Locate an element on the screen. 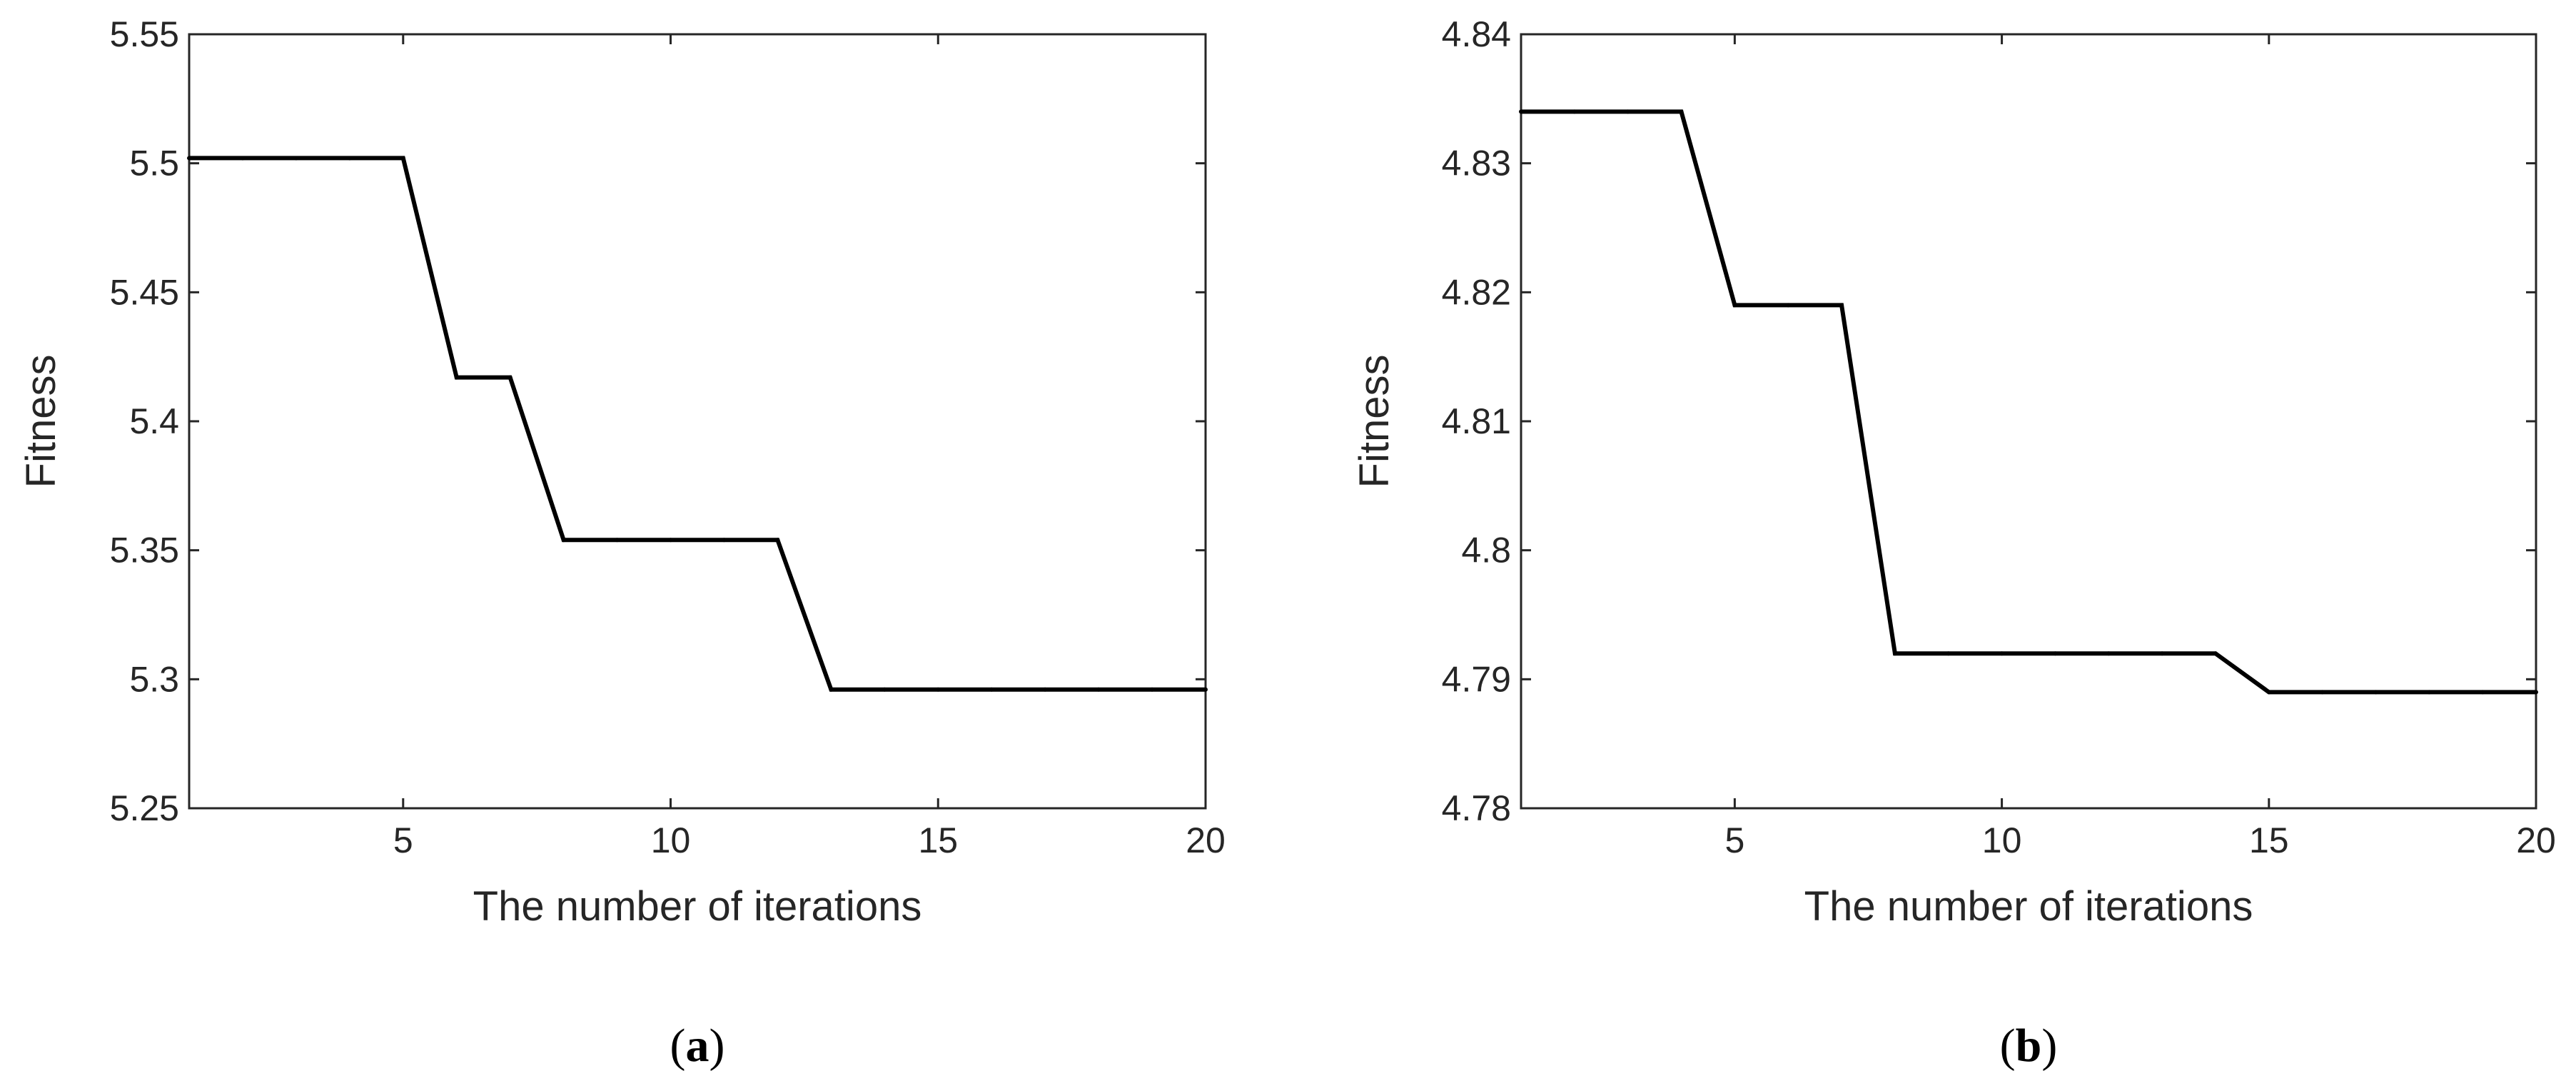 The width and height of the screenshot is (2576, 1086). panel-label: (a) is located at coordinates (697, 1046).